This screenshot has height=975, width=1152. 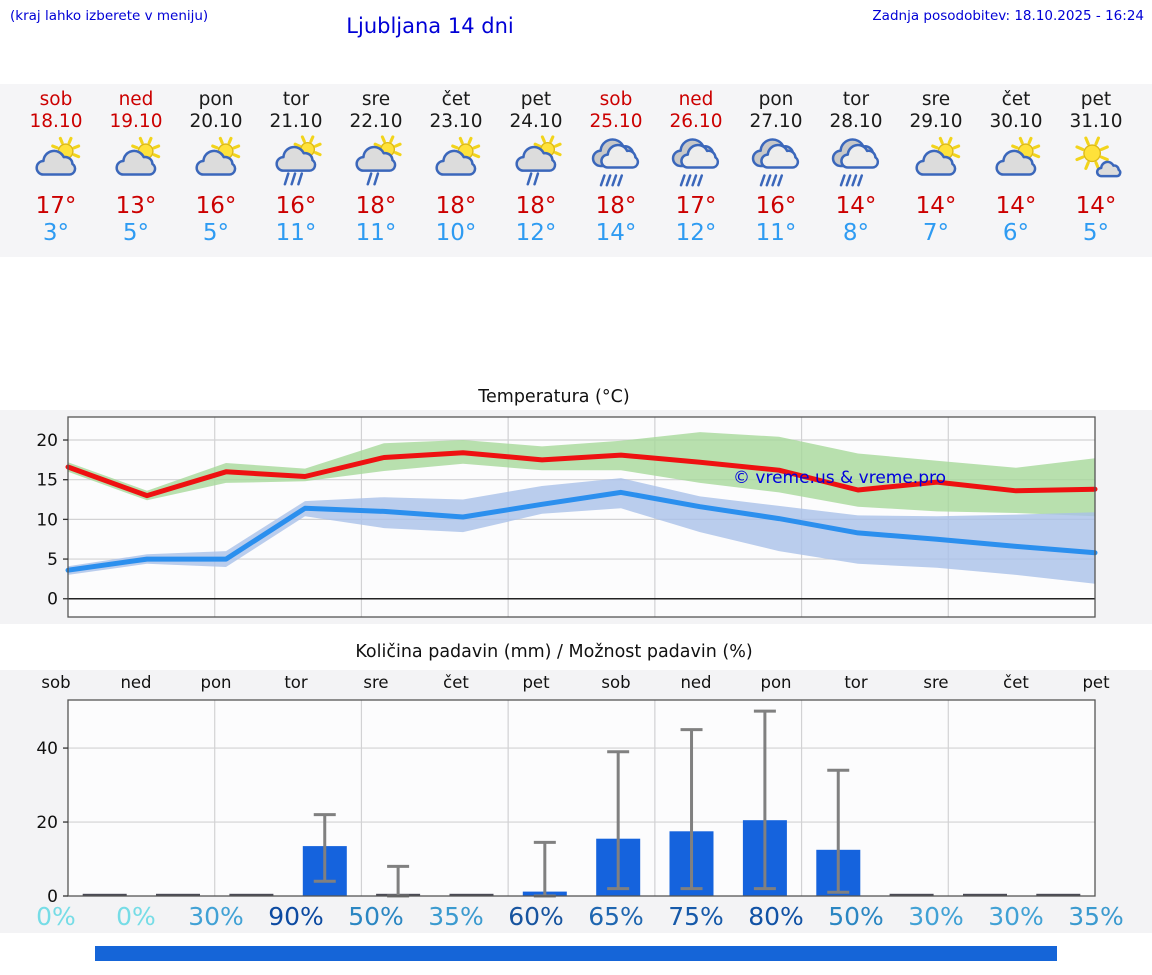 I want to click on day-column: sre 22.10 18° 11°, so click(x=376, y=173).